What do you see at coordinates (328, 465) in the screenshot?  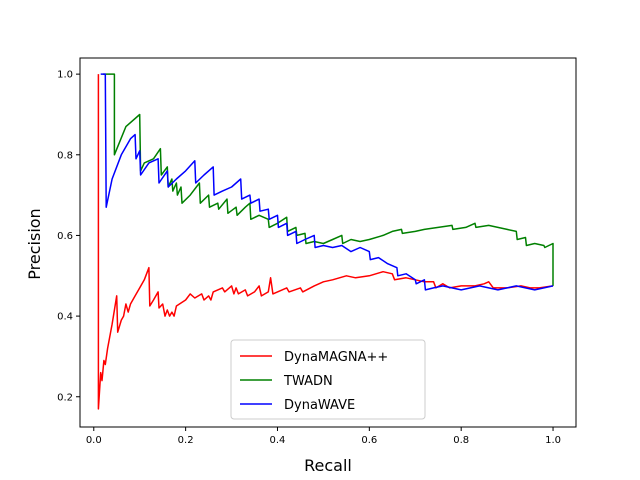 I see `x-axis-title: Recall` at bounding box center [328, 465].